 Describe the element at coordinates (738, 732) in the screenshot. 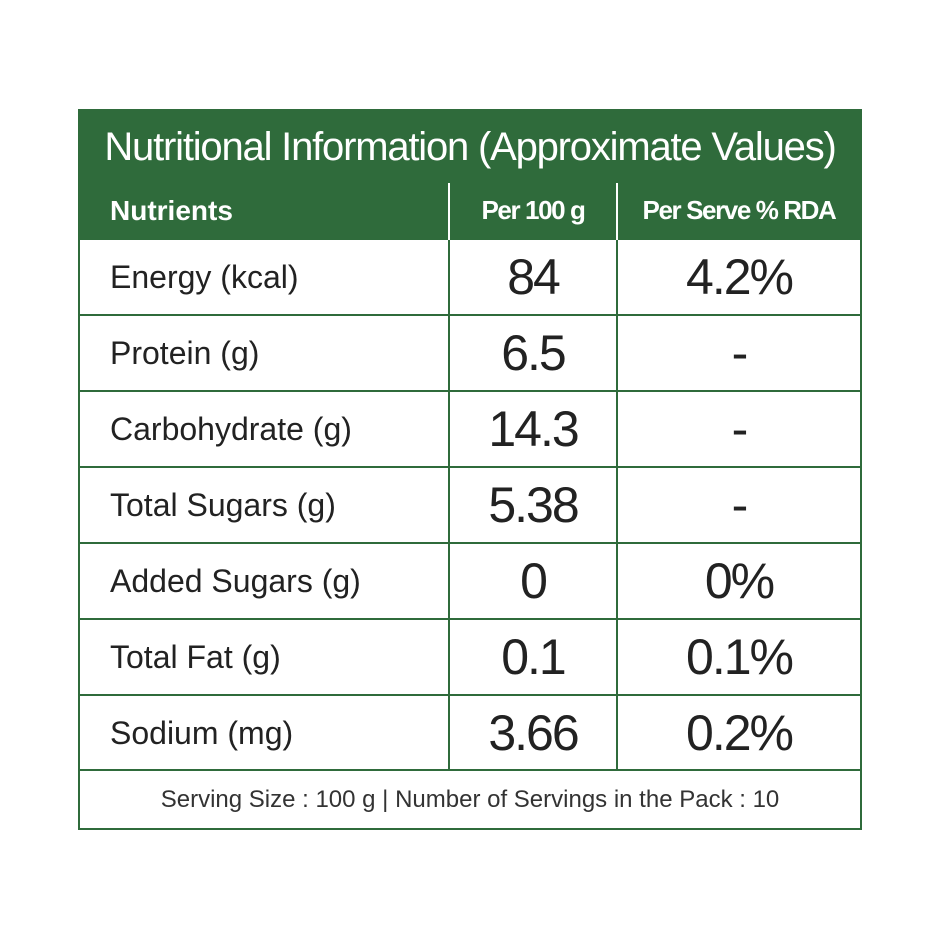

I see `rda-value: 0.2%` at that location.